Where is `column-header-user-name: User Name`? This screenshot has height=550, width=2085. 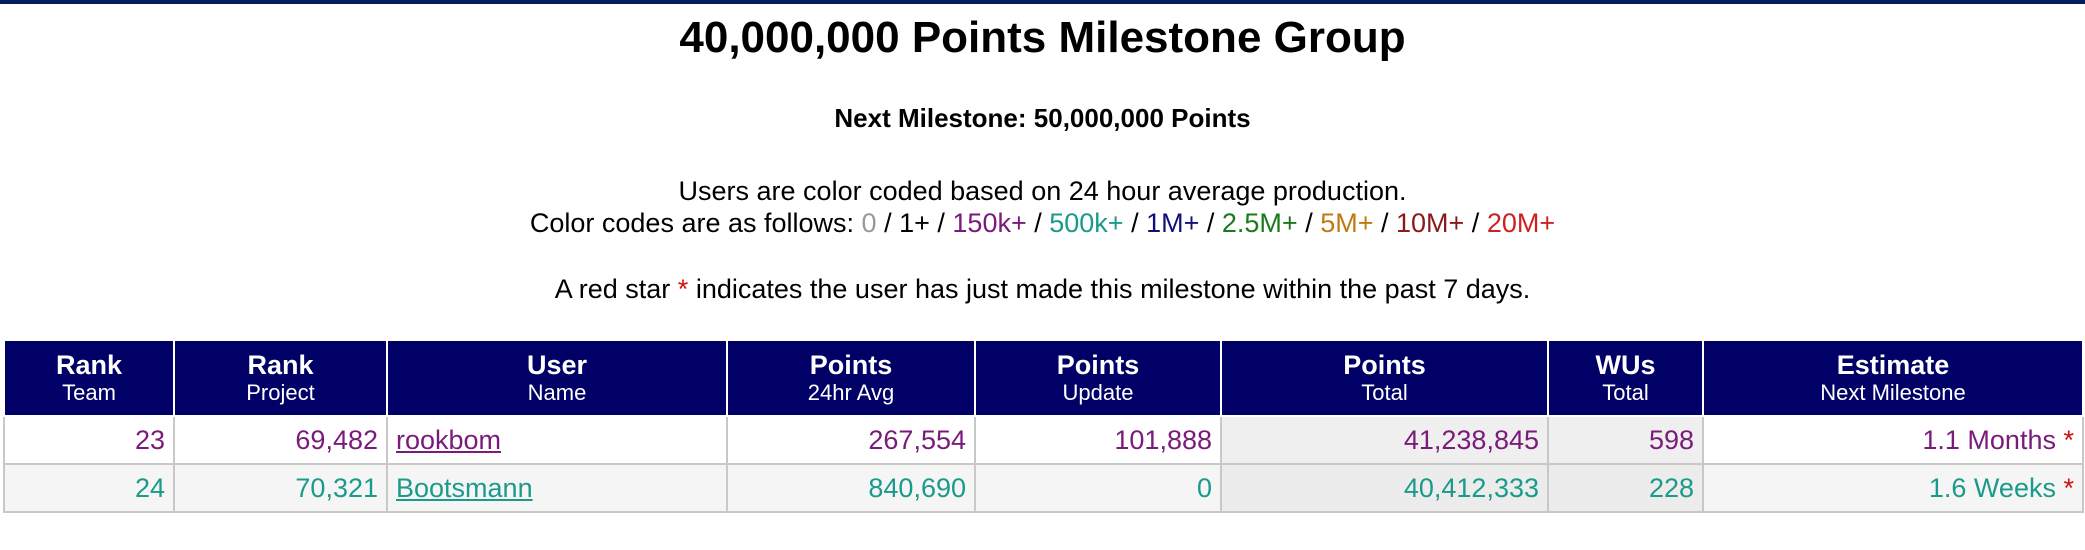 column-header-user-name: User Name is located at coordinates (557, 378).